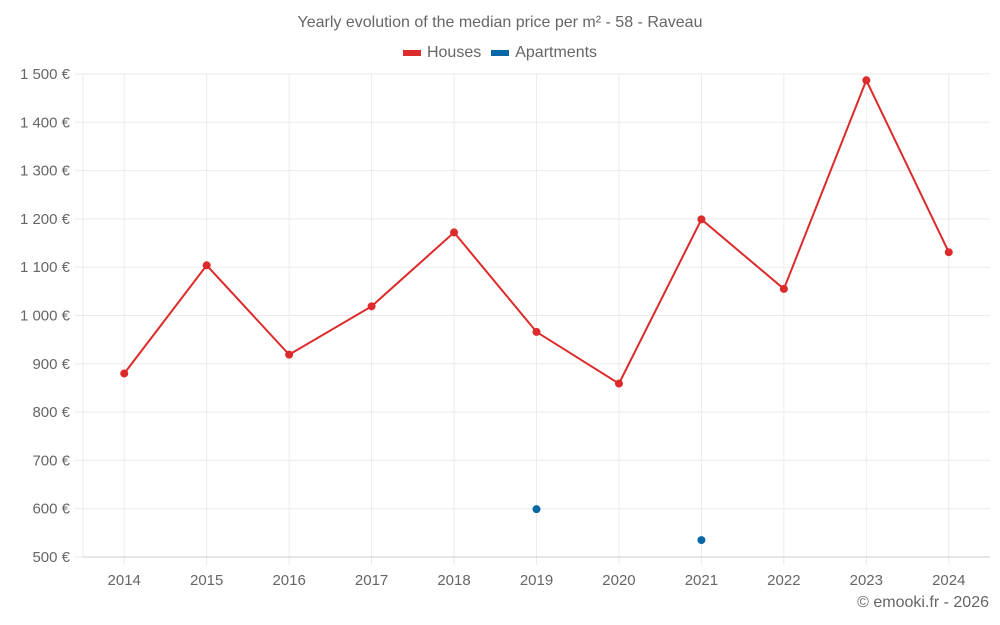  I want to click on legend-label-apartments: Apartments, so click(556, 52).